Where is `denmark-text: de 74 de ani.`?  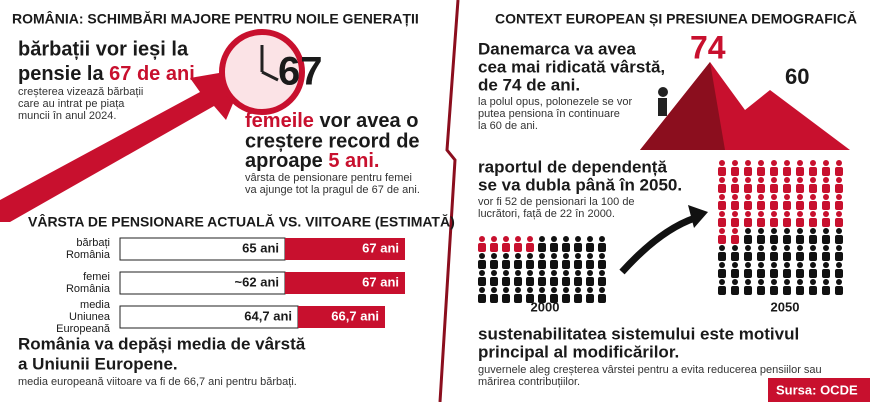 denmark-text: de 74 de ani. is located at coordinates (529, 84).